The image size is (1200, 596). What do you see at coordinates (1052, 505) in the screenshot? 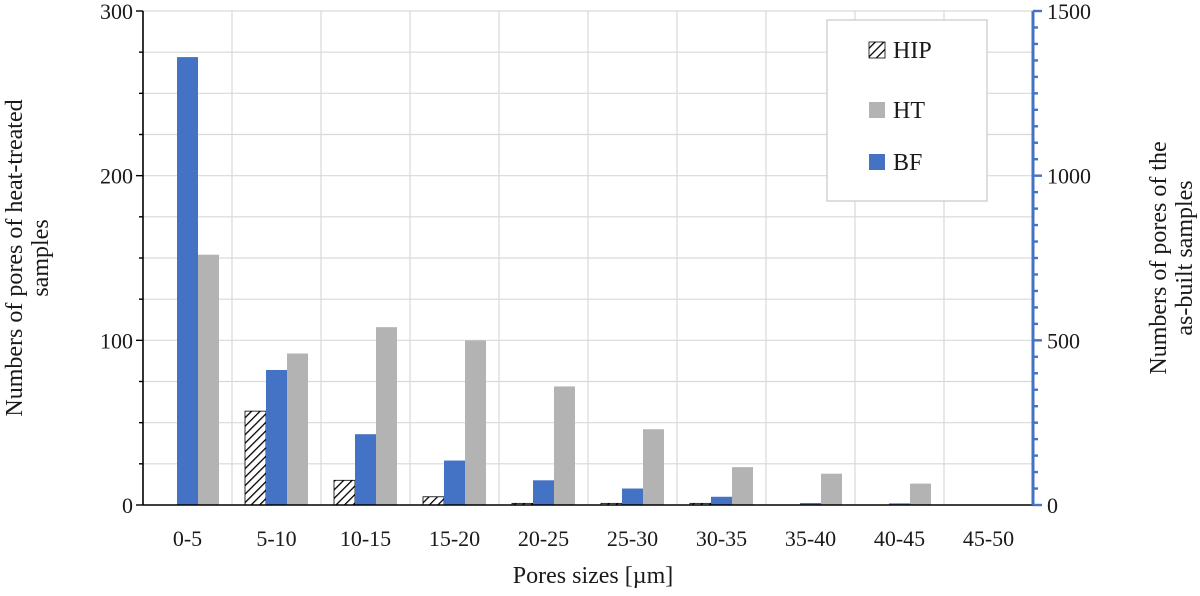
I see `y-right-tick-label: 0` at bounding box center [1052, 505].